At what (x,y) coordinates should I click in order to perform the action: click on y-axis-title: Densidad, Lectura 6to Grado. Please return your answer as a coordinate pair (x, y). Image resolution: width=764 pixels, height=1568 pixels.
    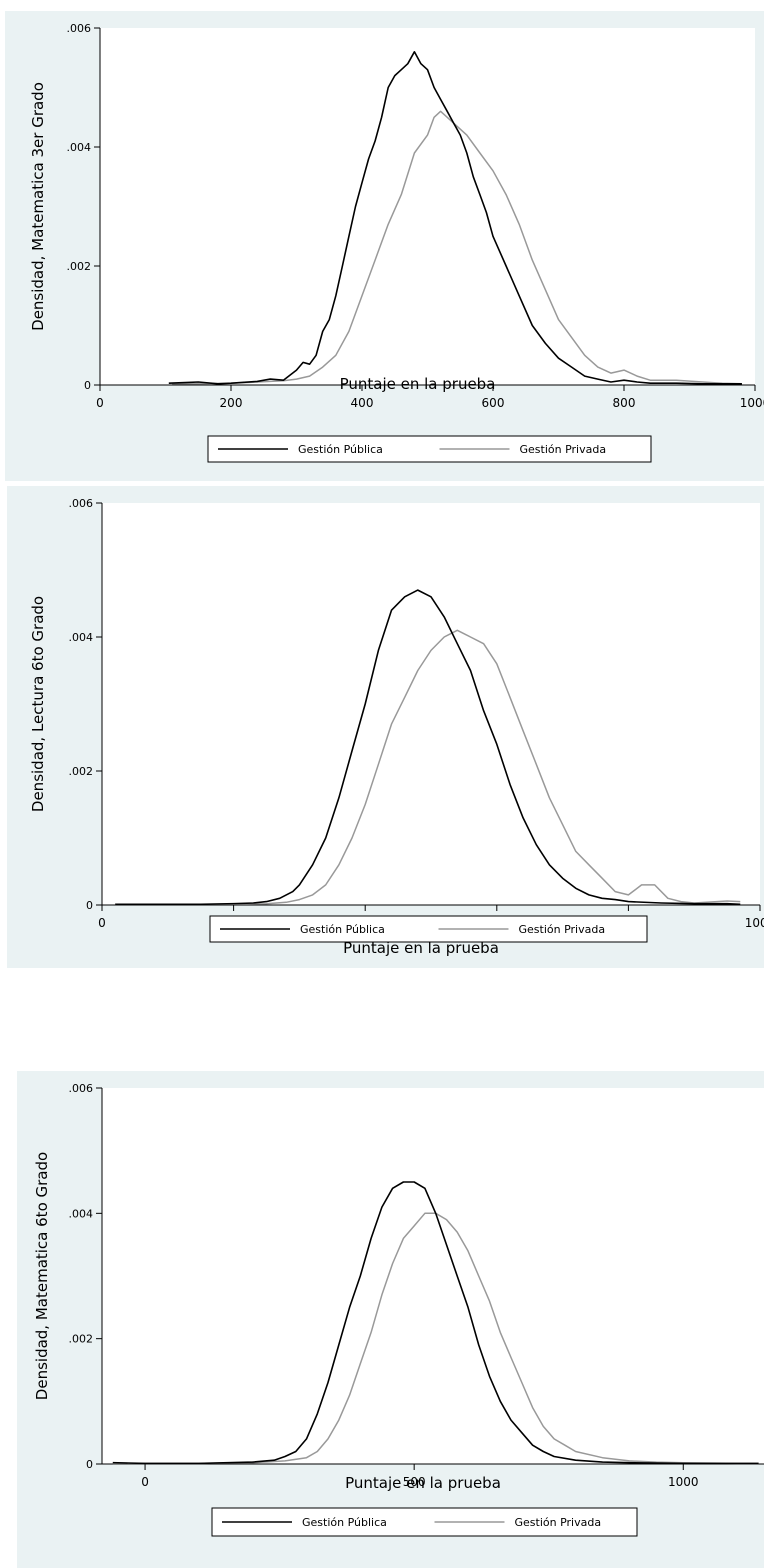
    Looking at the image, I should click on (38, 704).